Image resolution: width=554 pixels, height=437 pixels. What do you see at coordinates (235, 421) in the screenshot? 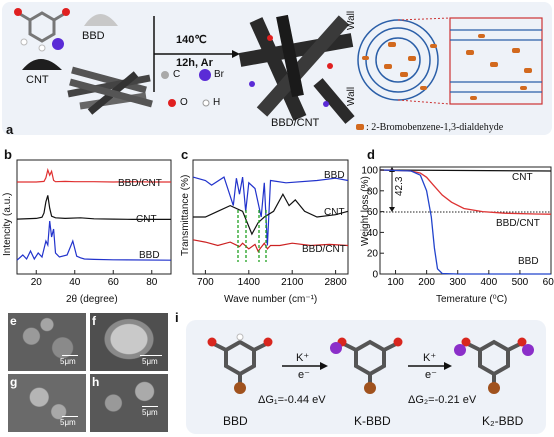
I see `mol1-label: BBD` at bounding box center [235, 421].